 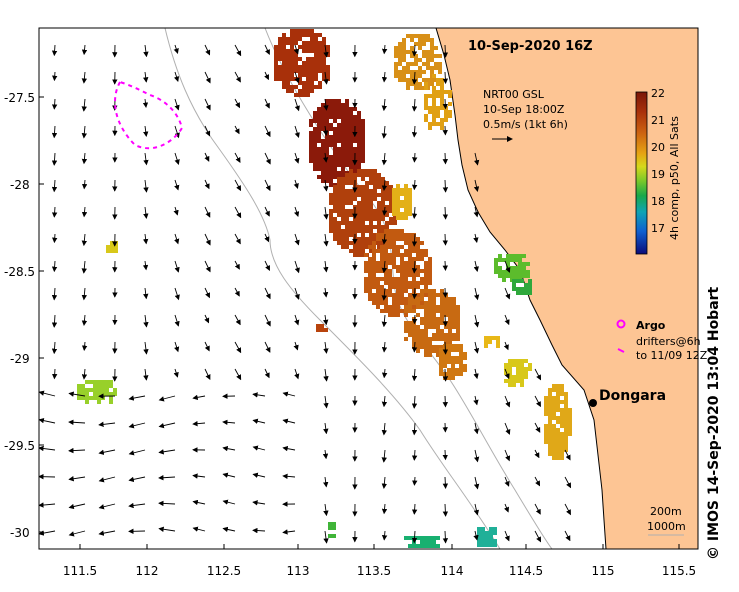 What do you see at coordinates (672, 355) in the screenshot?
I see `drifters-label-line2: to 11/09 12Z` at bounding box center [672, 355].